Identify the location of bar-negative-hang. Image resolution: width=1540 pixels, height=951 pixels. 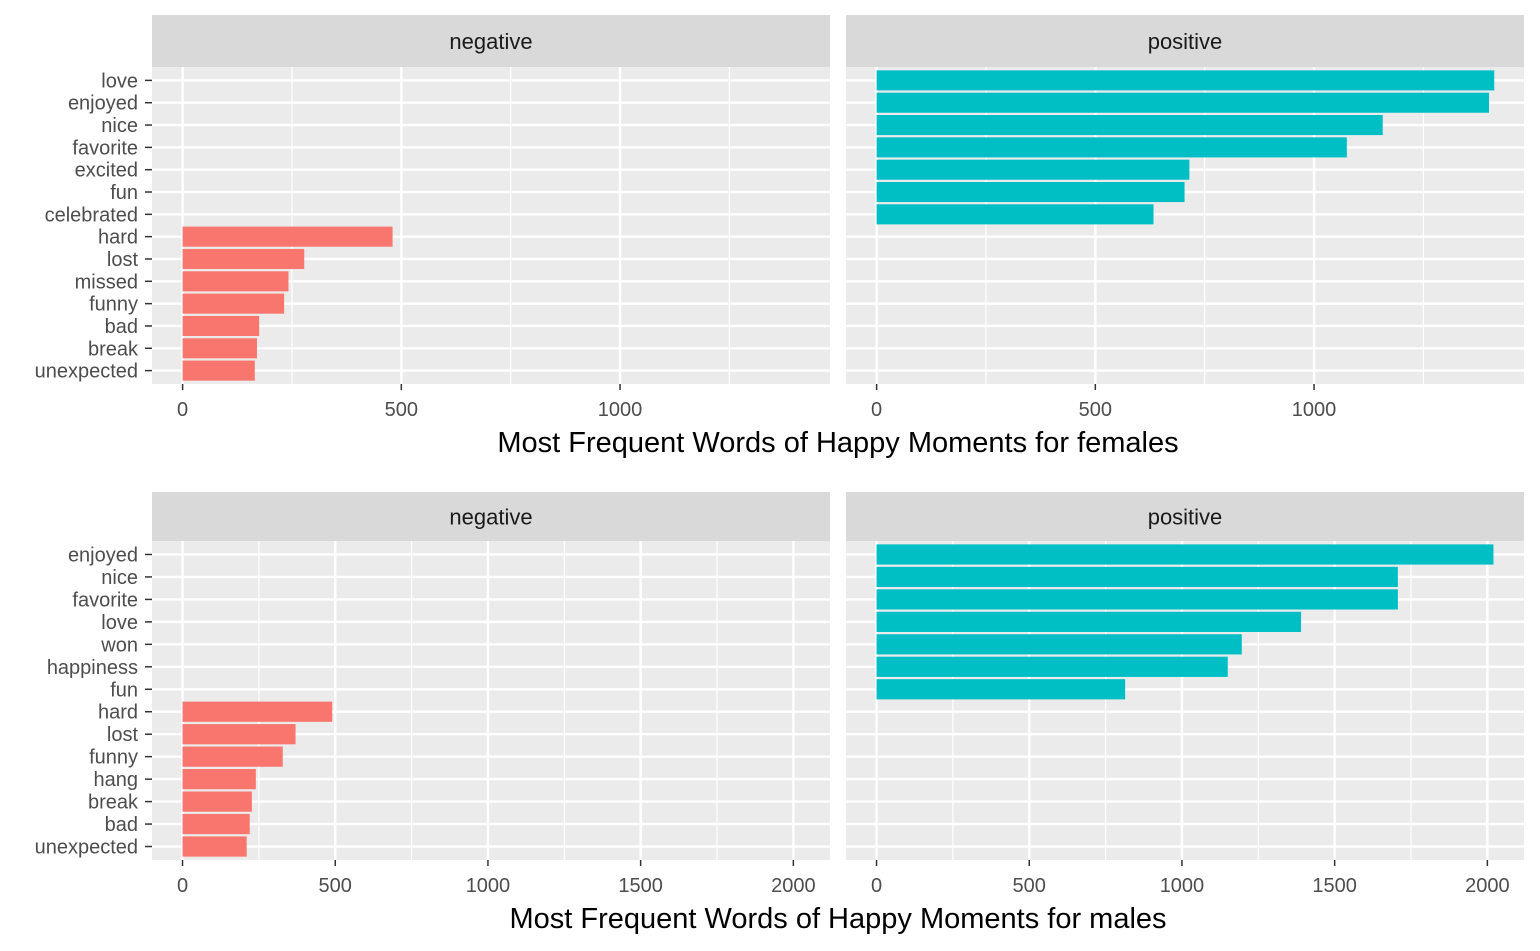
(219, 779).